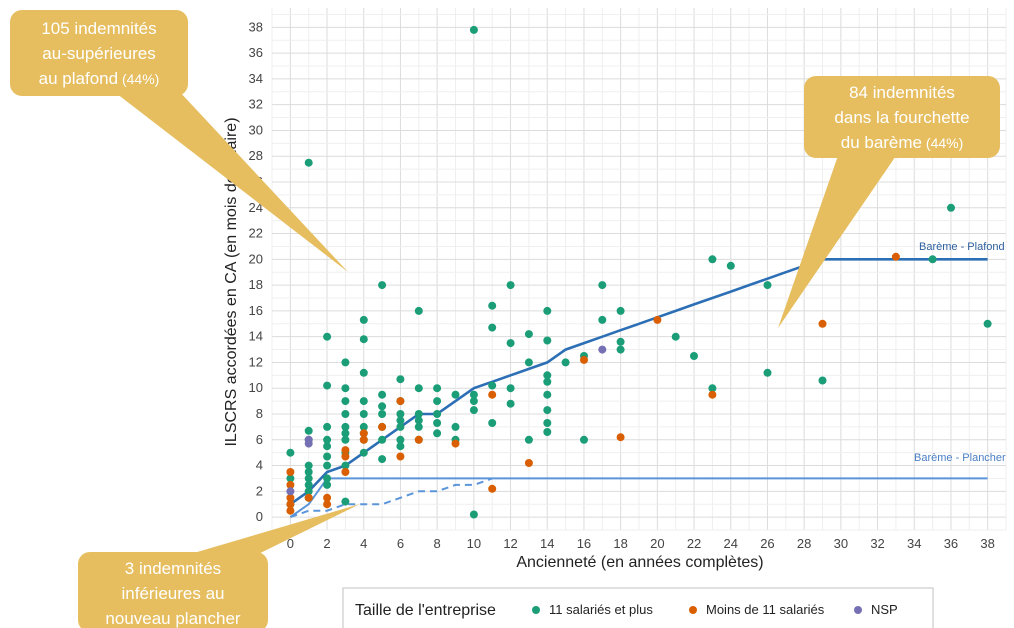  Describe the element at coordinates (400, 543) in the screenshot. I see `x-tick-label: 6` at that location.